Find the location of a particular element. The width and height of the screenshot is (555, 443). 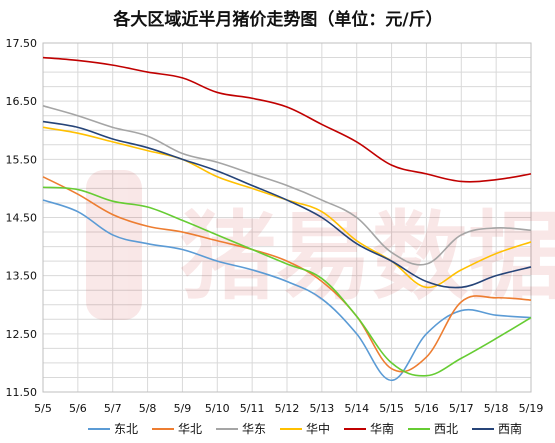

y-axis: 11.50 12.50 13.50 14.50 15.50 16.50 17.50 is located at coordinates (22, 218).